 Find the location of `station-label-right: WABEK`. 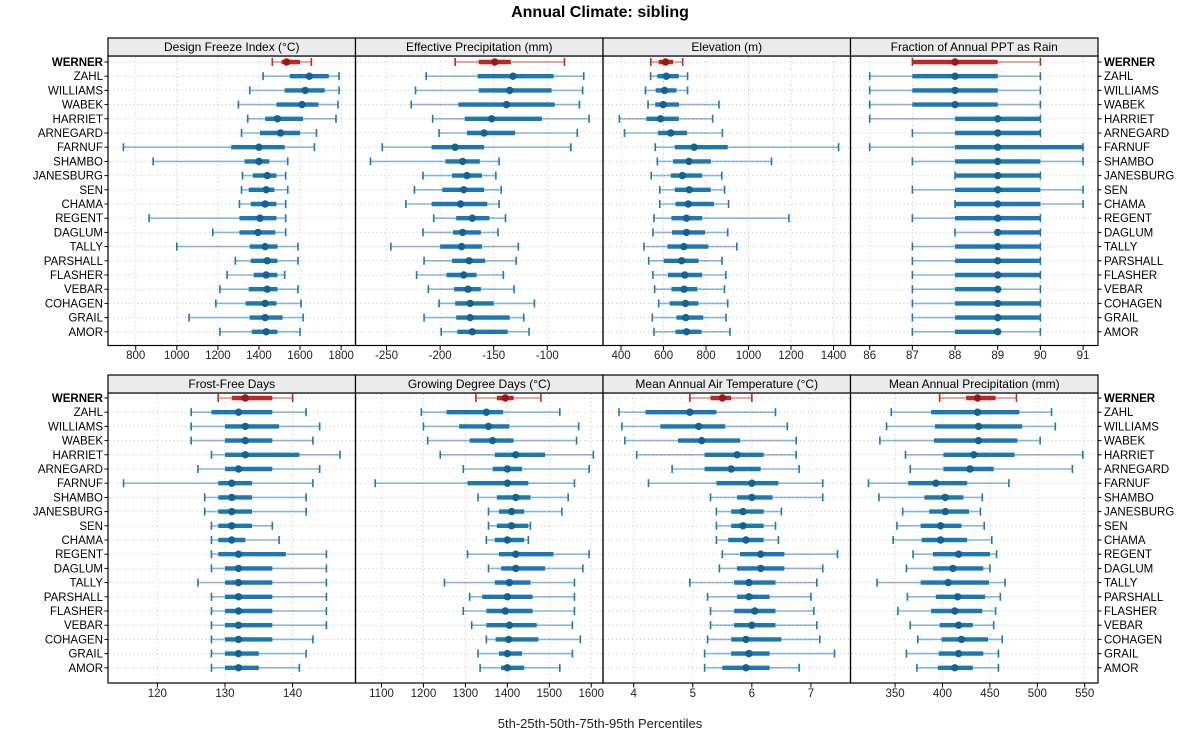

station-label-right: WABEK is located at coordinates (1124, 106).